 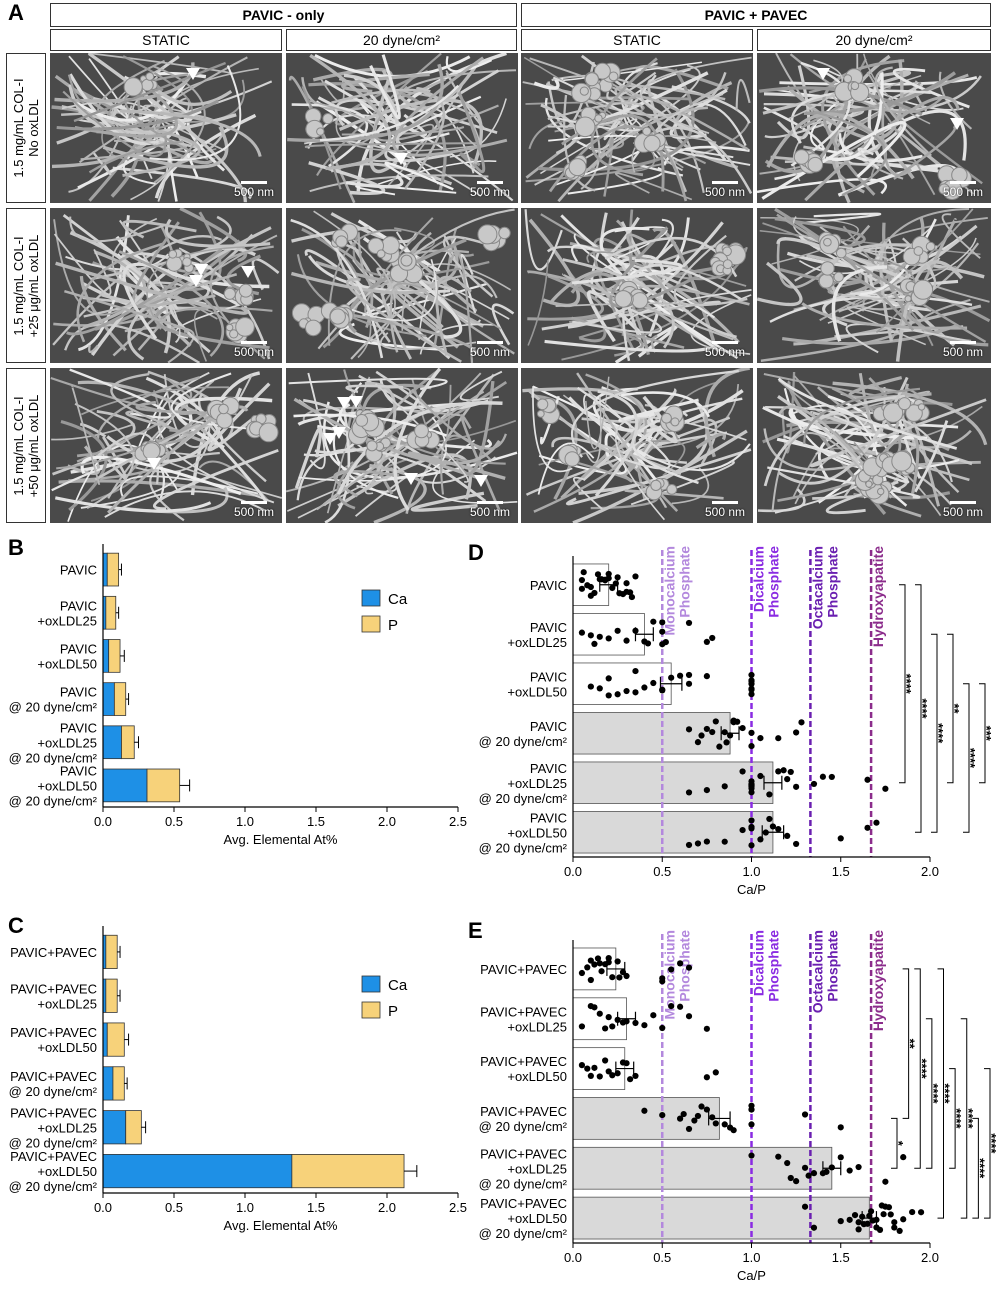 What do you see at coordinates (16, 12) in the screenshot?
I see `panel-letter-a: A` at bounding box center [16, 12].